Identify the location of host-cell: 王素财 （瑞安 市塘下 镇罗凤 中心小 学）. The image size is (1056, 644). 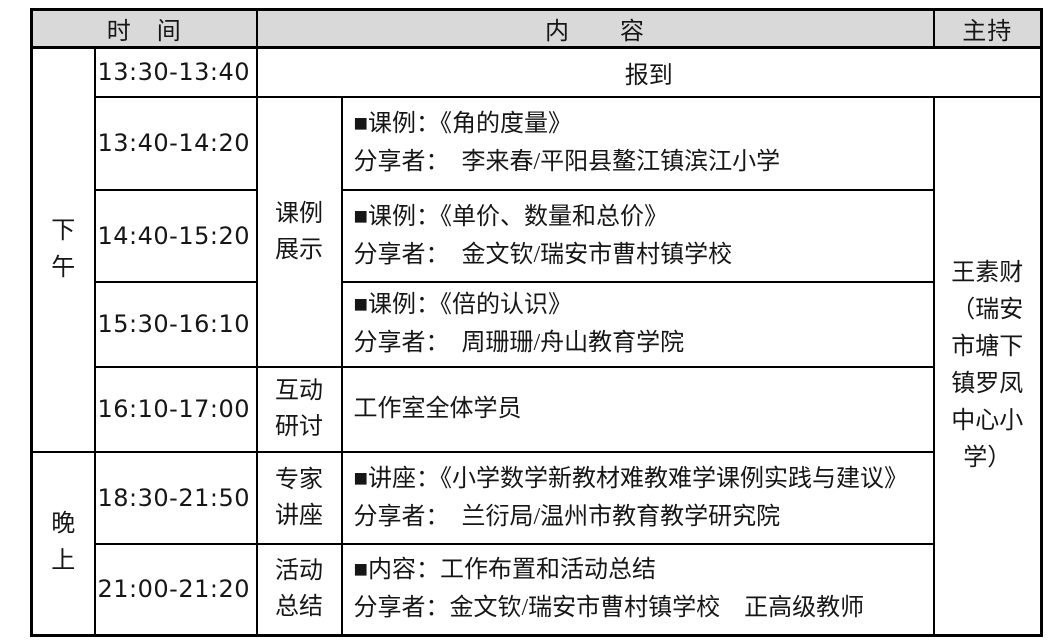
(987, 366).